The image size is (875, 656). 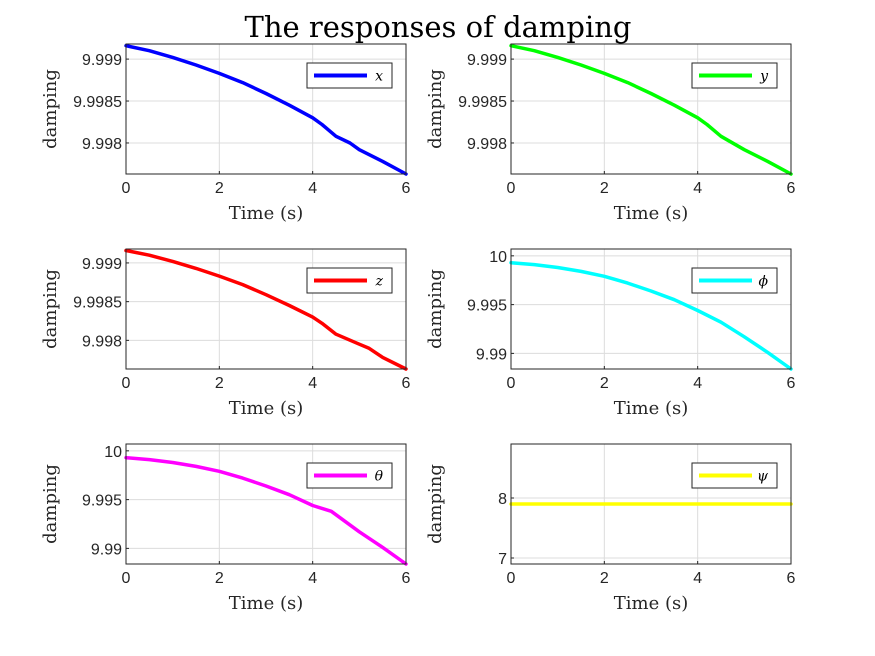 What do you see at coordinates (763, 282) in the screenshot?
I see `legend-label: ϕ` at bounding box center [763, 282].